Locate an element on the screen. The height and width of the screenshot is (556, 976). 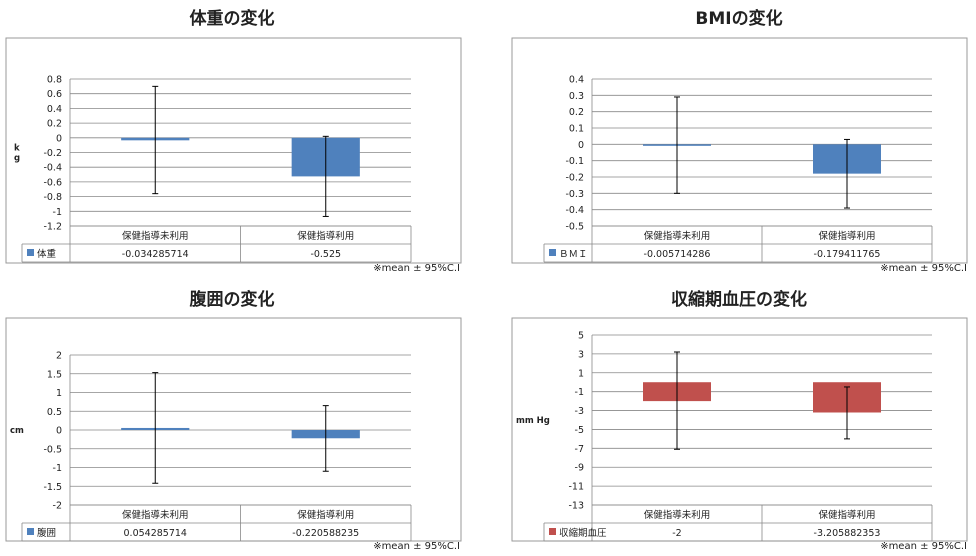
data-label: -0.179411765 is located at coordinates (847, 254).